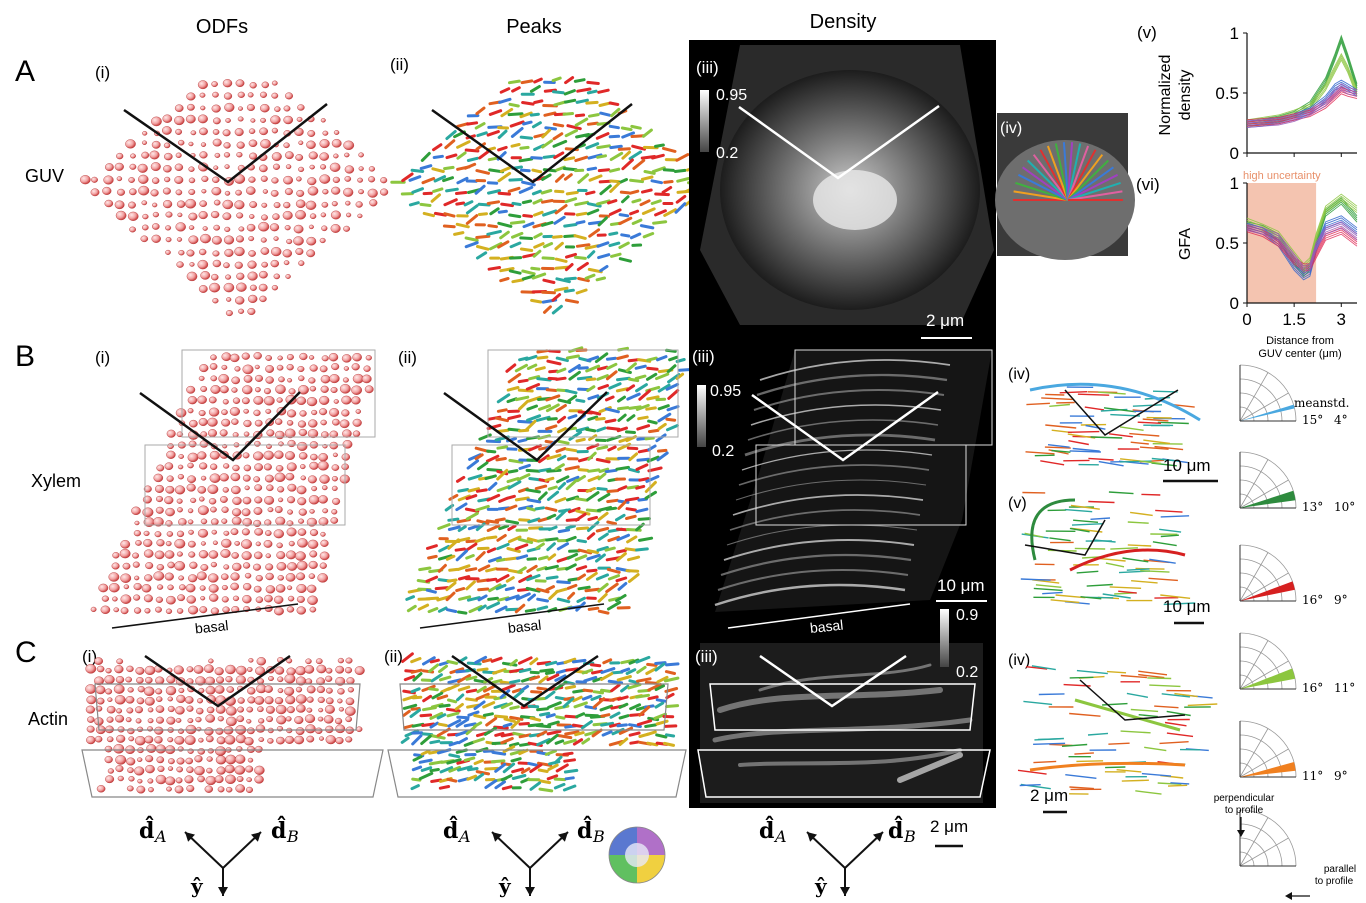  What do you see at coordinates (1094, 191) in the screenshot?
I see `fan-ray` at bounding box center [1094, 191].